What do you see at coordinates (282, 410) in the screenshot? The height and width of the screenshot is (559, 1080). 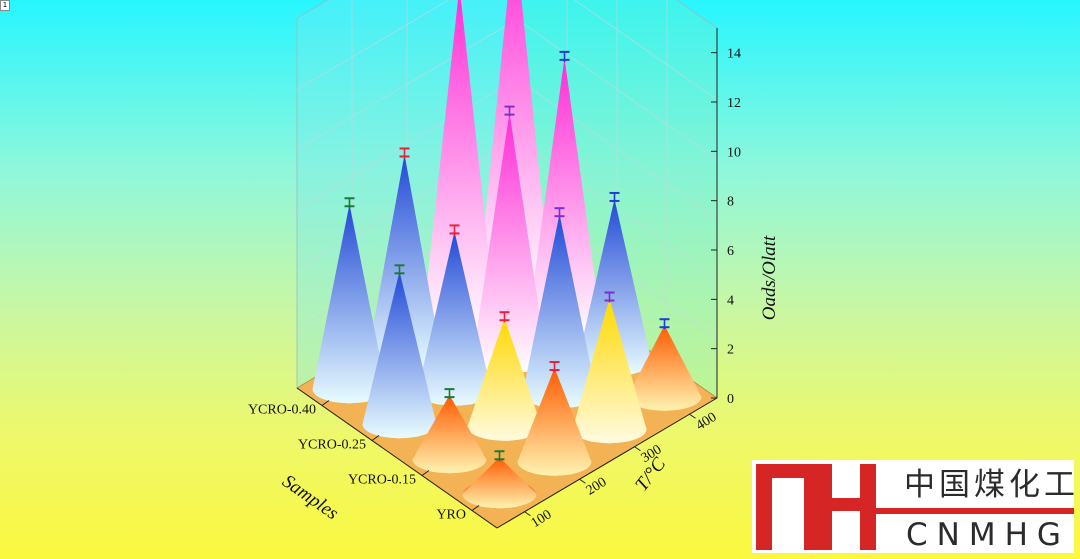 I see `x-tick-label: YCRO-0.40` at bounding box center [282, 410].